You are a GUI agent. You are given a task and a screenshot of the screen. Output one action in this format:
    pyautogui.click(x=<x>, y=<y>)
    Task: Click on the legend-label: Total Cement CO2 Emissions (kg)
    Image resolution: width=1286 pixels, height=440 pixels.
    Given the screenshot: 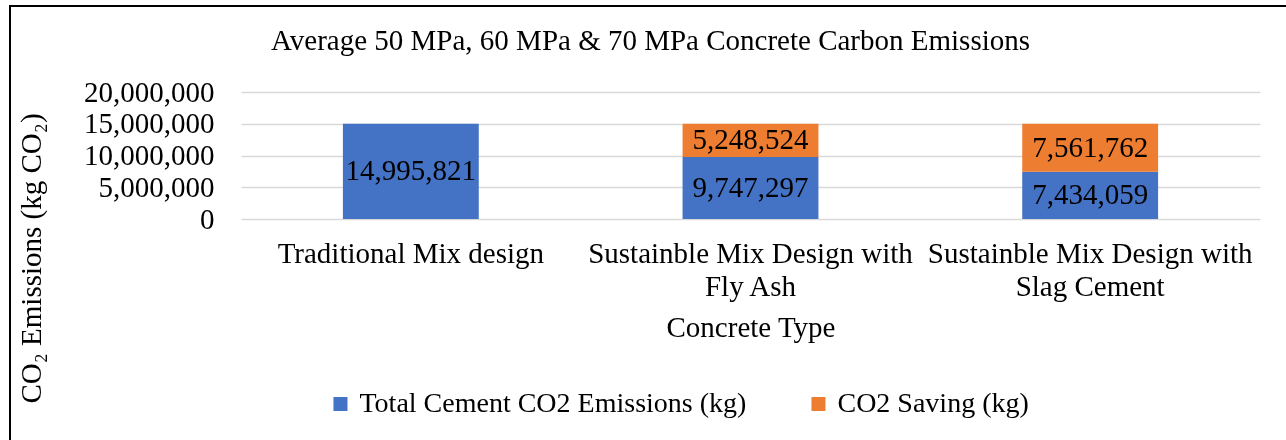 What is the action you would take?
    pyautogui.click(x=553, y=402)
    